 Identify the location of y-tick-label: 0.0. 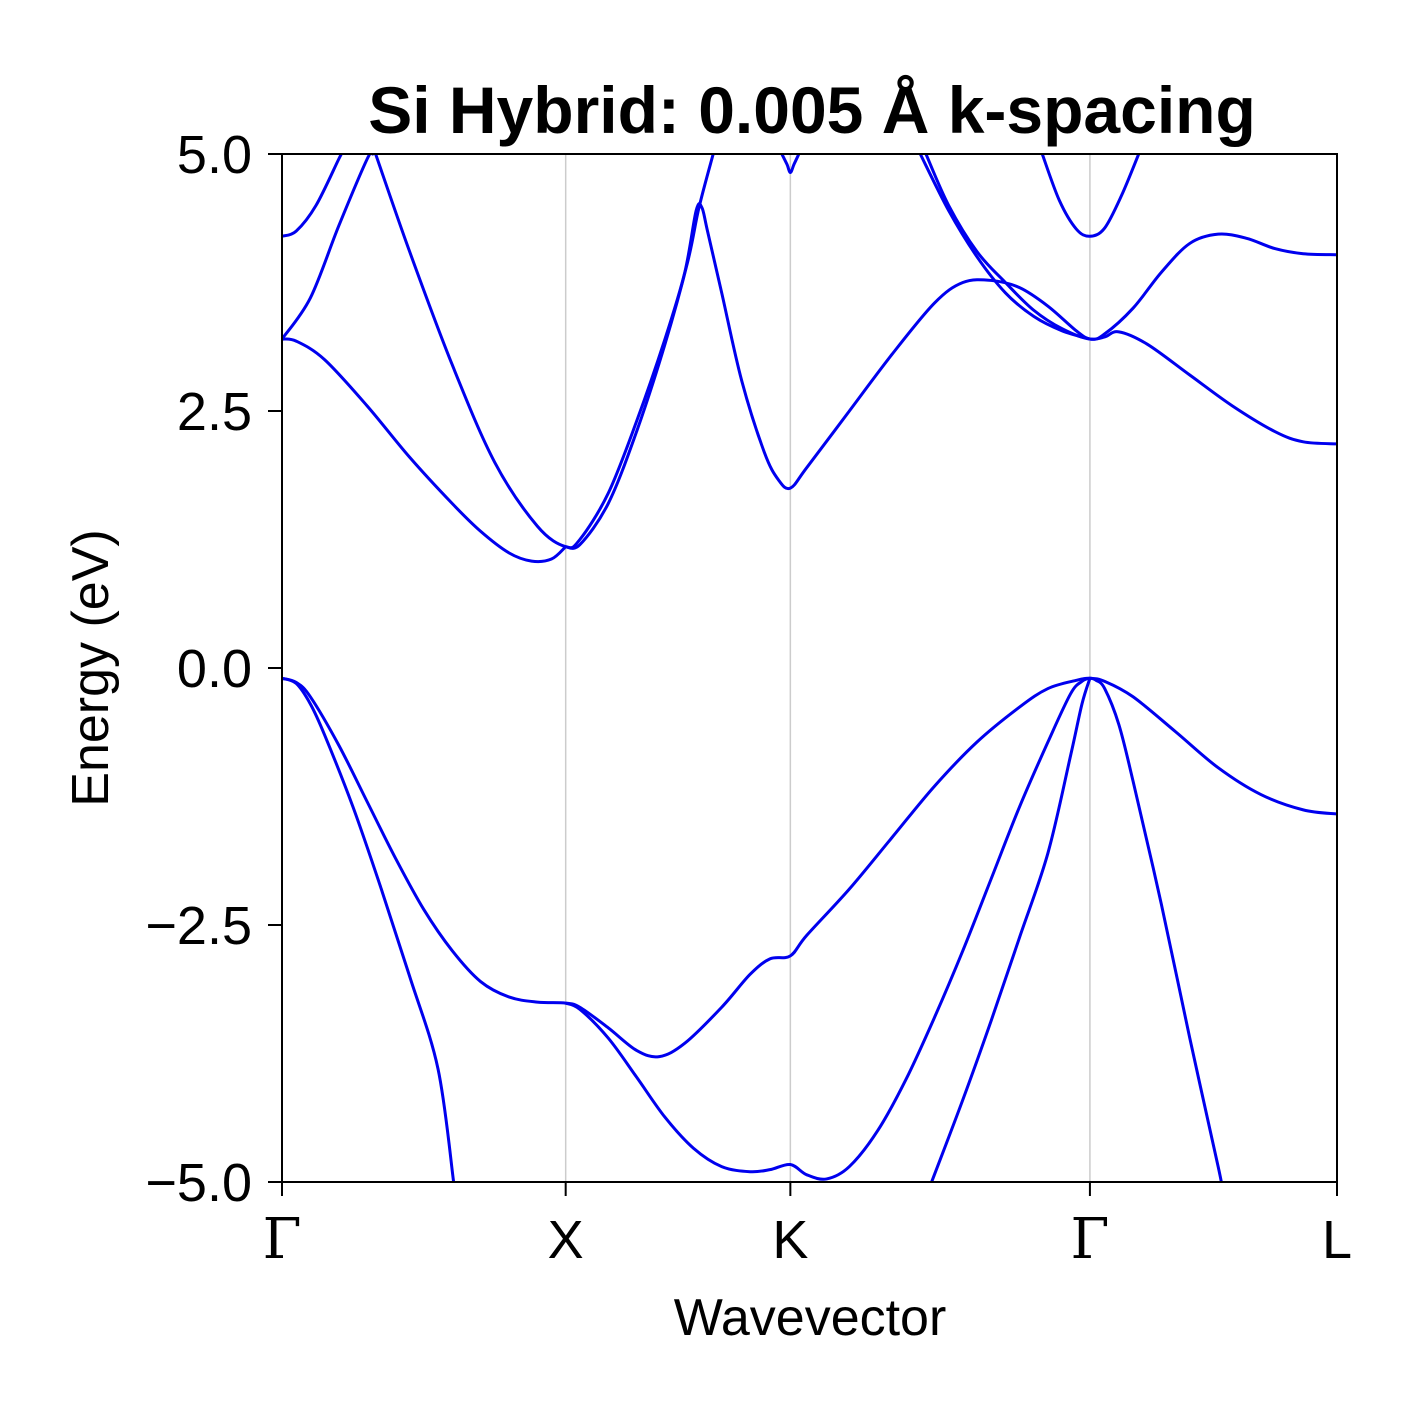
(214, 669).